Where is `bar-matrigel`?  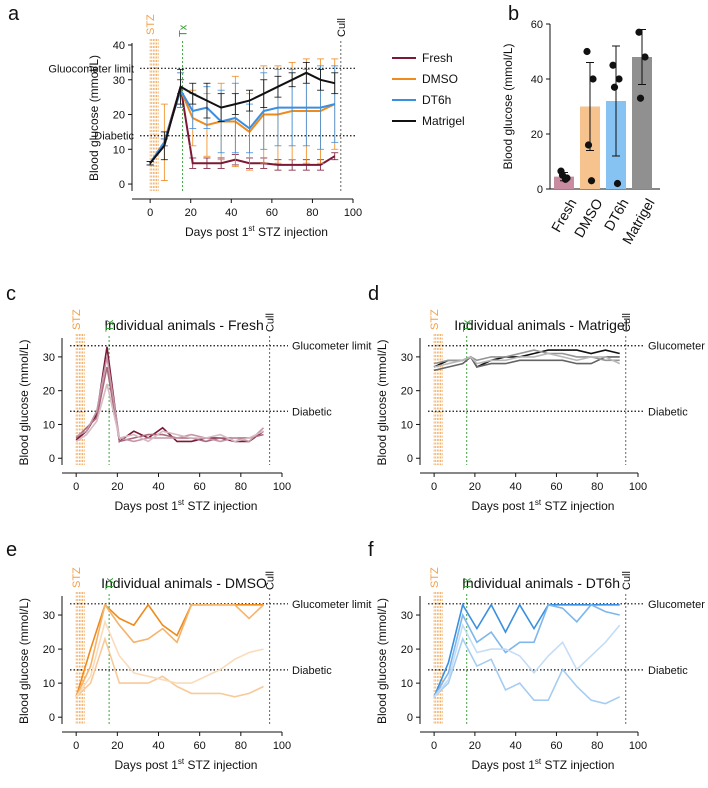
bar-matrigel is located at coordinates (642, 123).